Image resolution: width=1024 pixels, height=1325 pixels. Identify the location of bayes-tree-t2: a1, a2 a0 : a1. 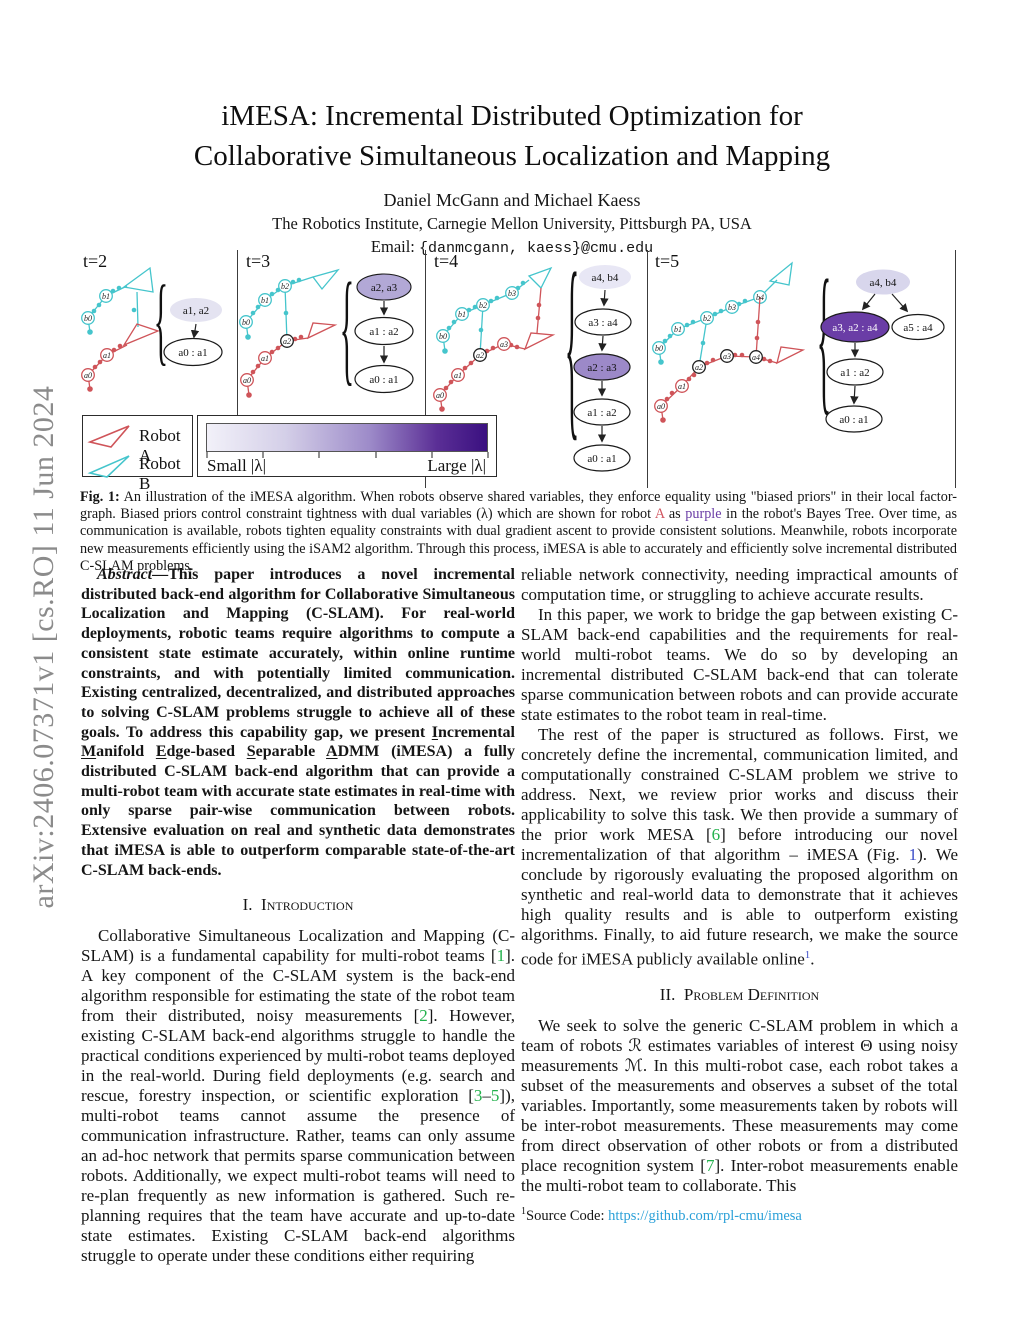
(193, 332).